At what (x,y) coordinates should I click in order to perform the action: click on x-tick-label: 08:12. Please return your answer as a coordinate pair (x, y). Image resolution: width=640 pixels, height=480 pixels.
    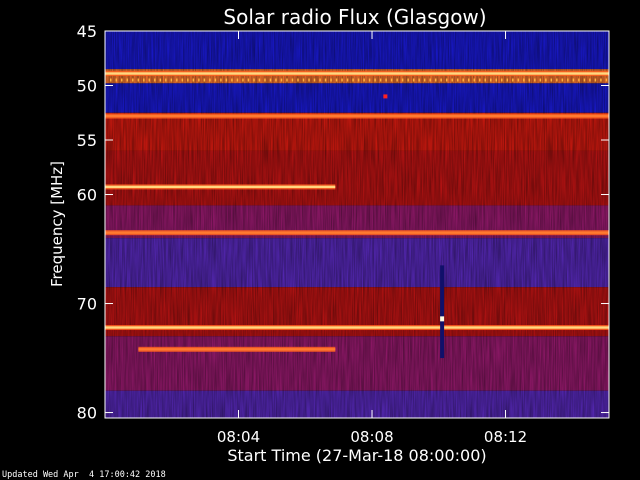
    Looking at the image, I should click on (505, 437).